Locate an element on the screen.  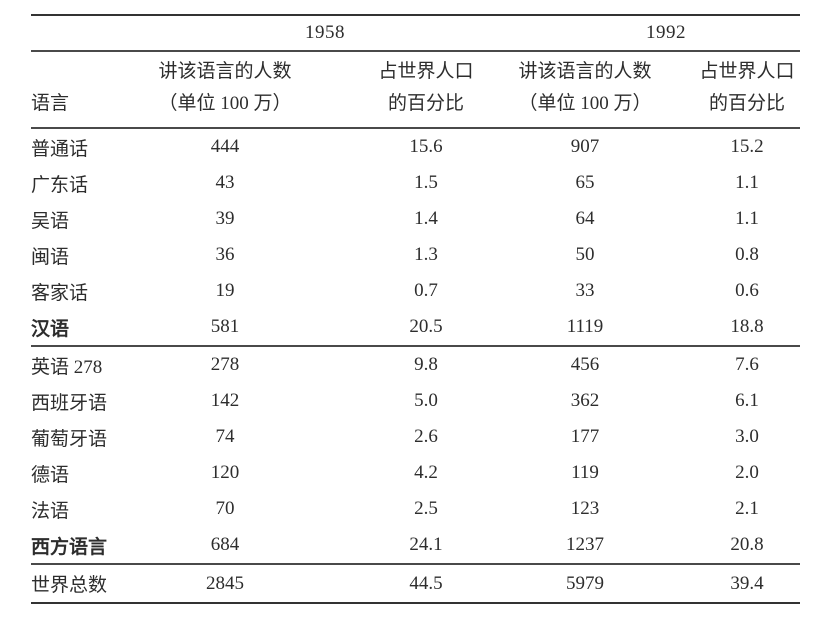
table-cell: 177 is located at coordinates (585, 436).